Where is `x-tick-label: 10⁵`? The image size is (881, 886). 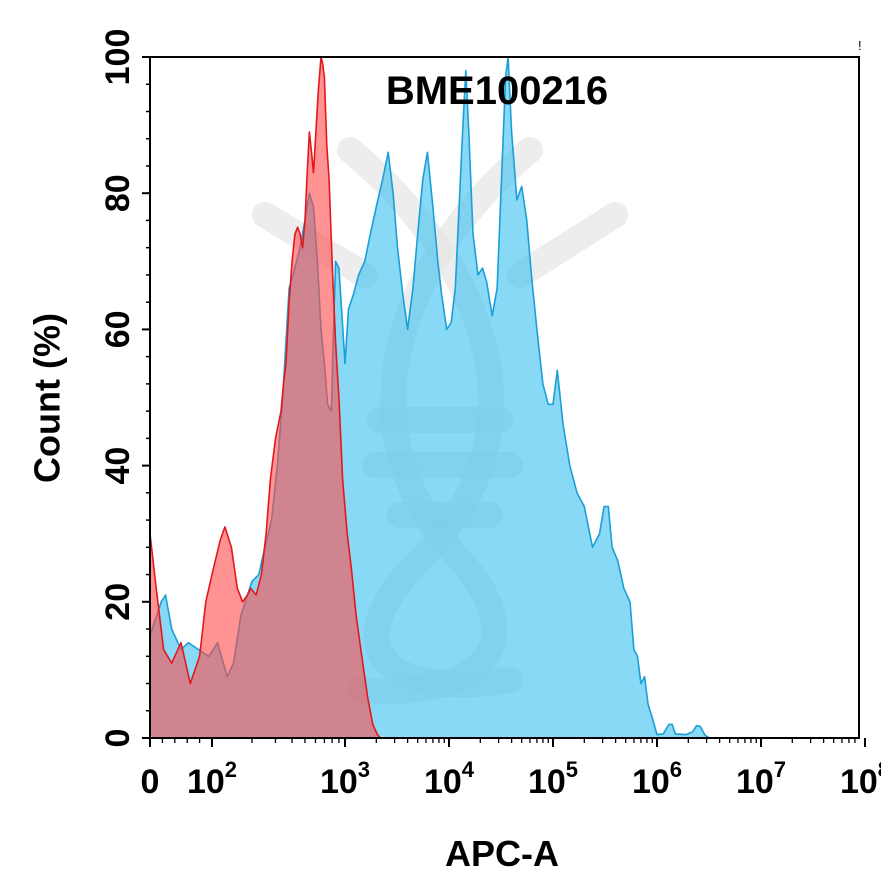
x-tick-label: 10⁵ is located at coordinates (553, 779).